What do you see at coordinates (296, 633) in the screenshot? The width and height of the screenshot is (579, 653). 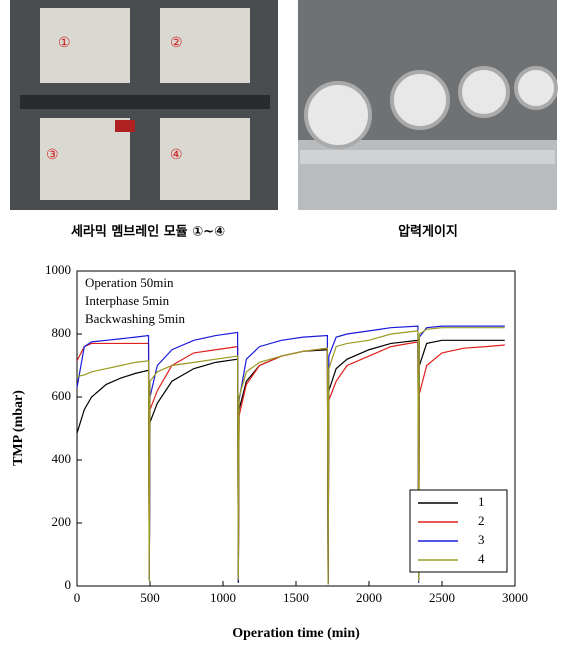 I see `x-axis-label: Operation time (min)` at bounding box center [296, 633].